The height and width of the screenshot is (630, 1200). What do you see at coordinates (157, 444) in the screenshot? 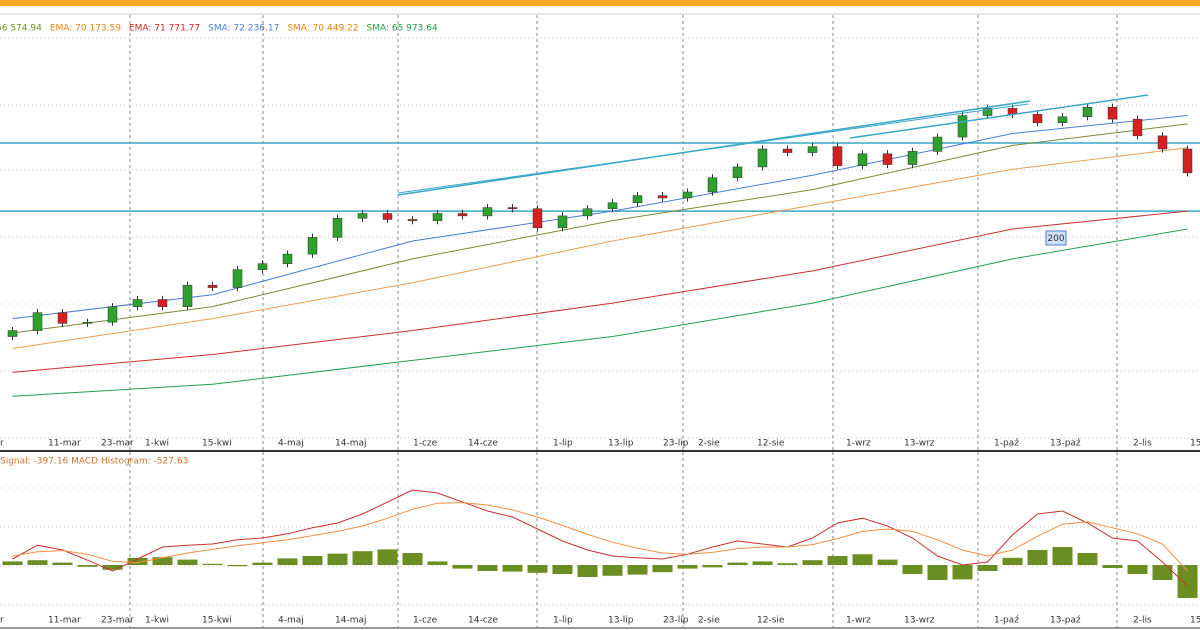
I see `x-tick-label: 1-kwi` at bounding box center [157, 444].